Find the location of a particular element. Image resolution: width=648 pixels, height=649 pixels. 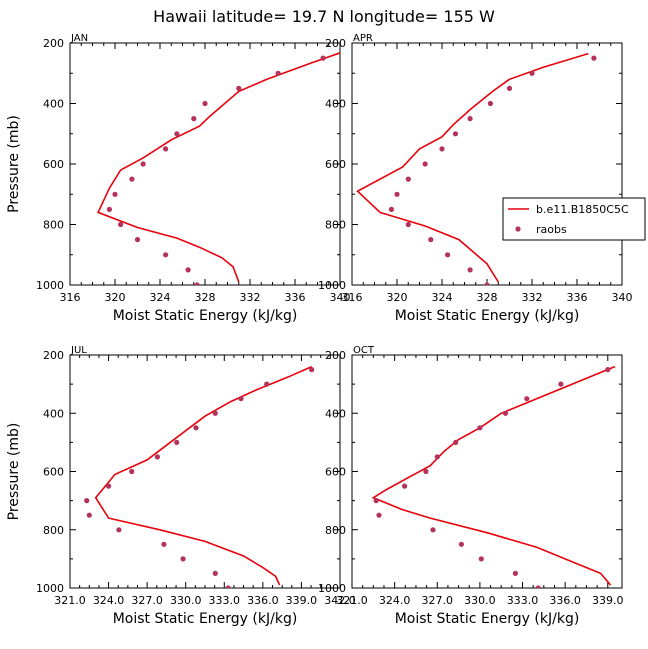

x-tick-label: 332 is located at coordinates (532, 297).